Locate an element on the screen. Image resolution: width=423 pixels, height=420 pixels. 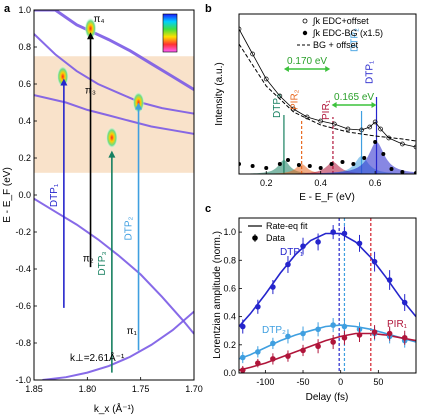
xtick-label-c: 0 is located at coordinates (340, 382).